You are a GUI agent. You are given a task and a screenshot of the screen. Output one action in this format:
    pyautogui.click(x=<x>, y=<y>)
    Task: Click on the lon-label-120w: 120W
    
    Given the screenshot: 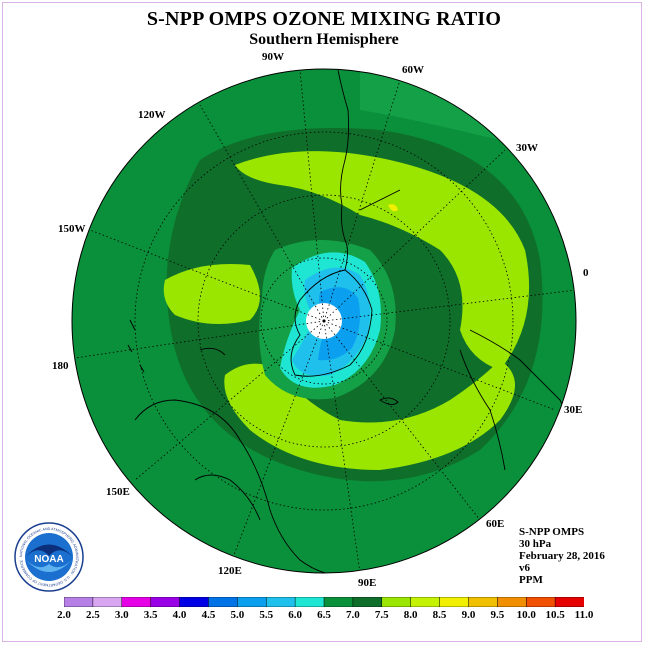 What is the action you would take?
    pyautogui.click(x=152, y=115)
    